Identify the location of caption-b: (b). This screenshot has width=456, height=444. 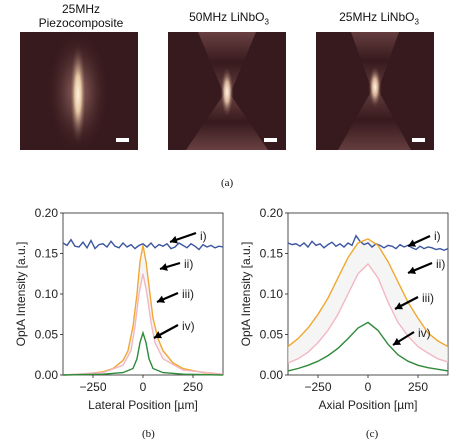
(148, 434).